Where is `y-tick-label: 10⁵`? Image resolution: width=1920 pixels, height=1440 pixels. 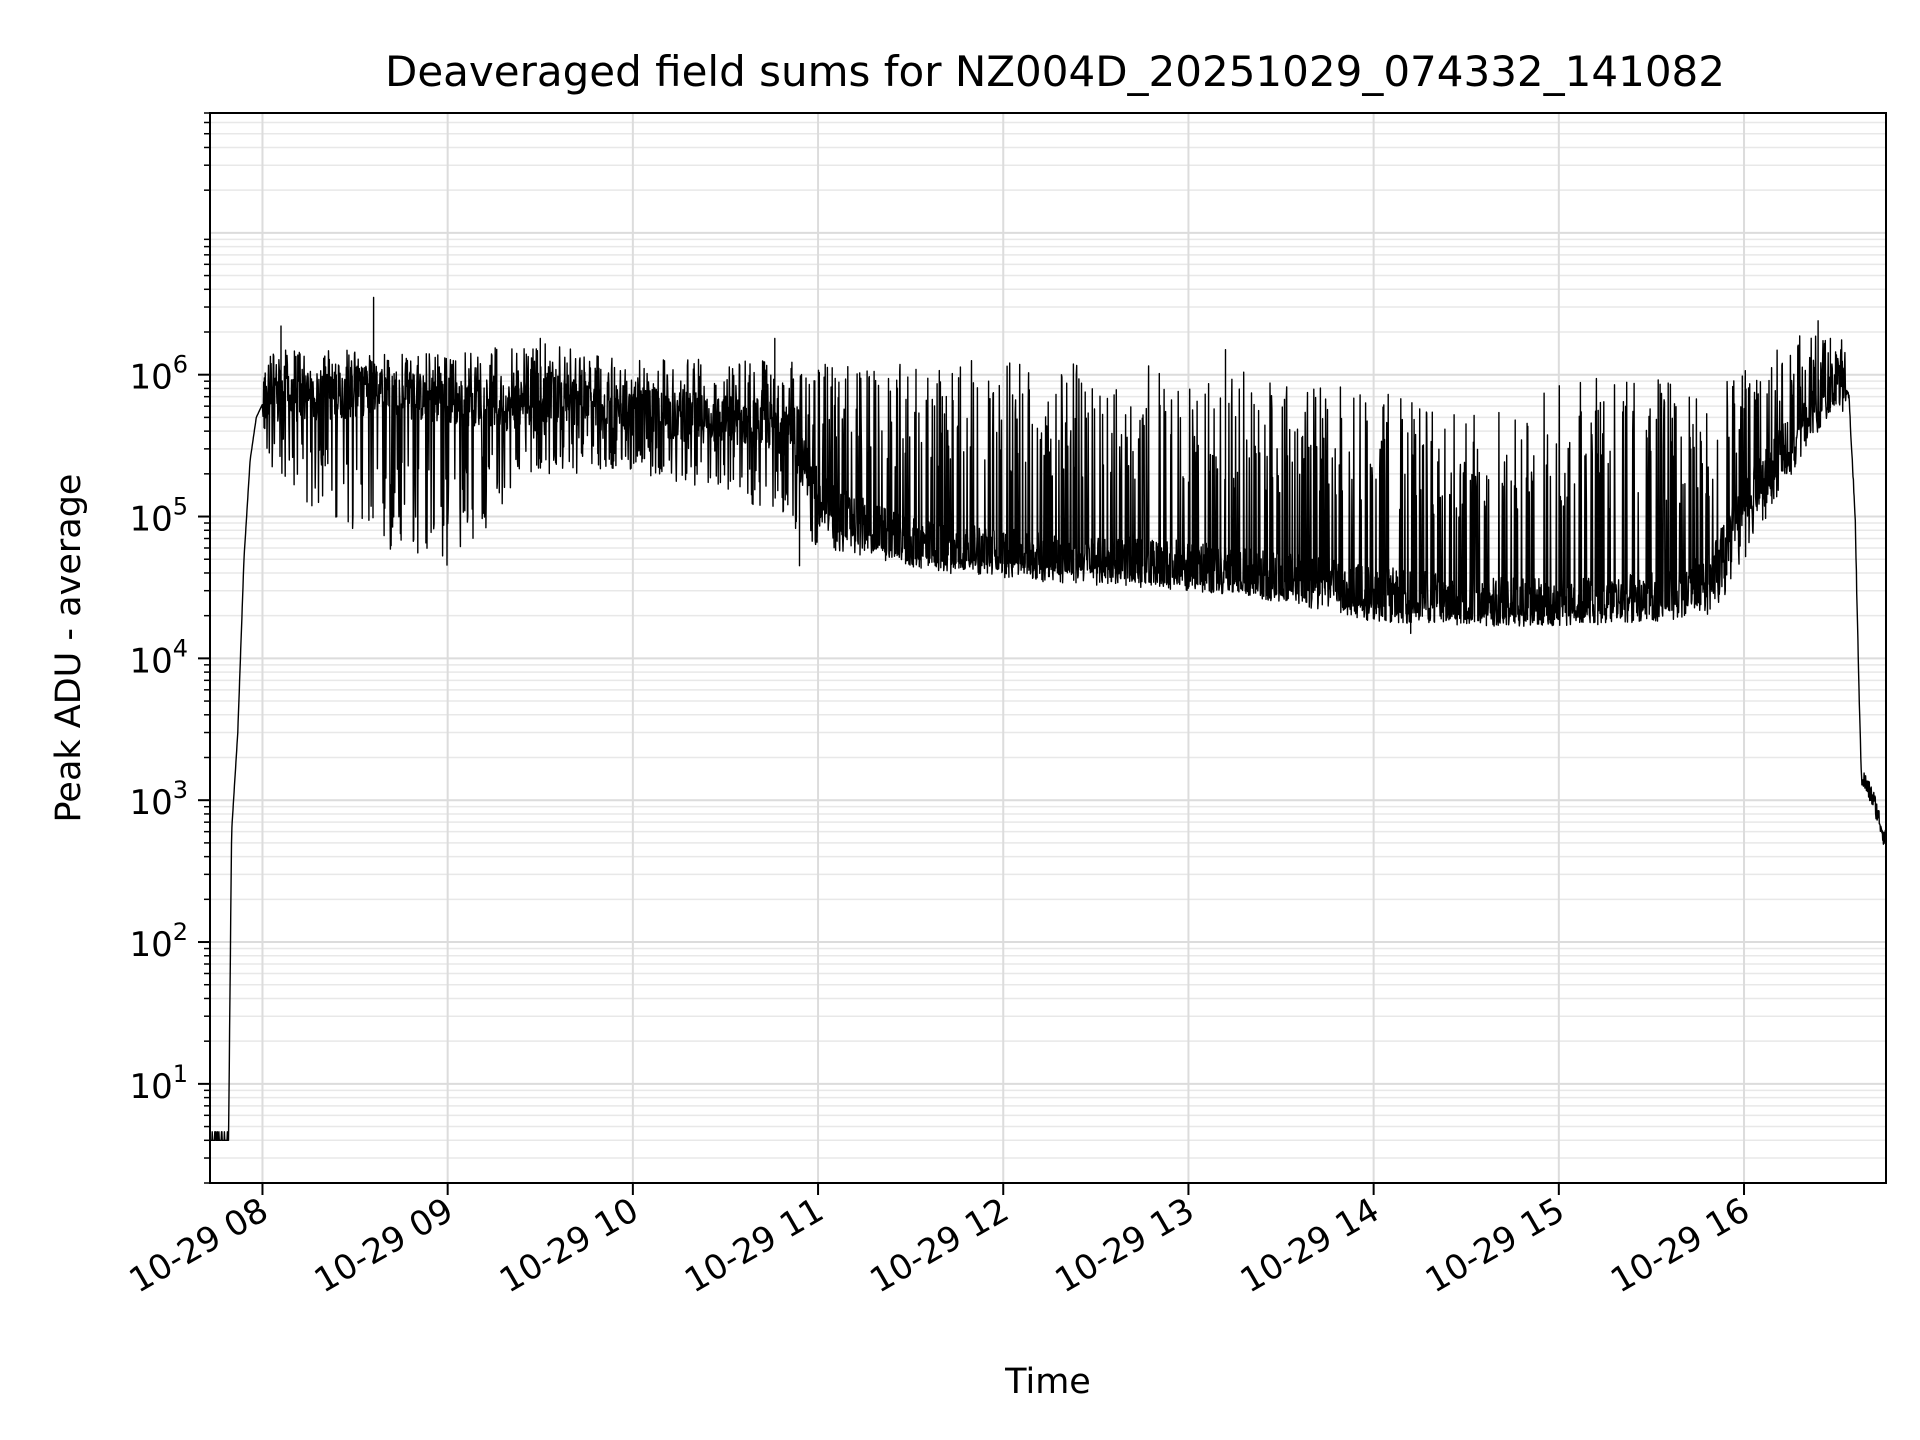
y-tick-label: 10⁵ is located at coordinates (158, 516).